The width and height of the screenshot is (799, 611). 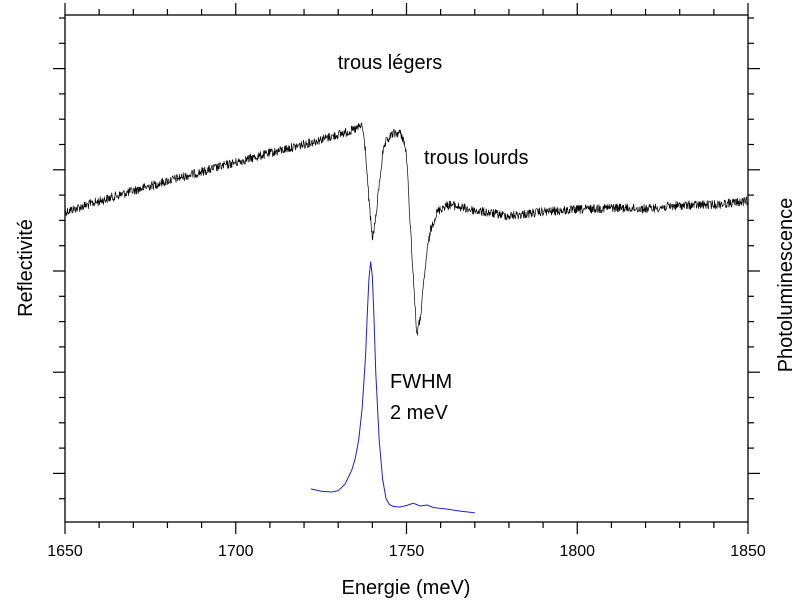 What do you see at coordinates (390, 63) in the screenshot?
I see `annotation-light-holes: trous légers` at bounding box center [390, 63].